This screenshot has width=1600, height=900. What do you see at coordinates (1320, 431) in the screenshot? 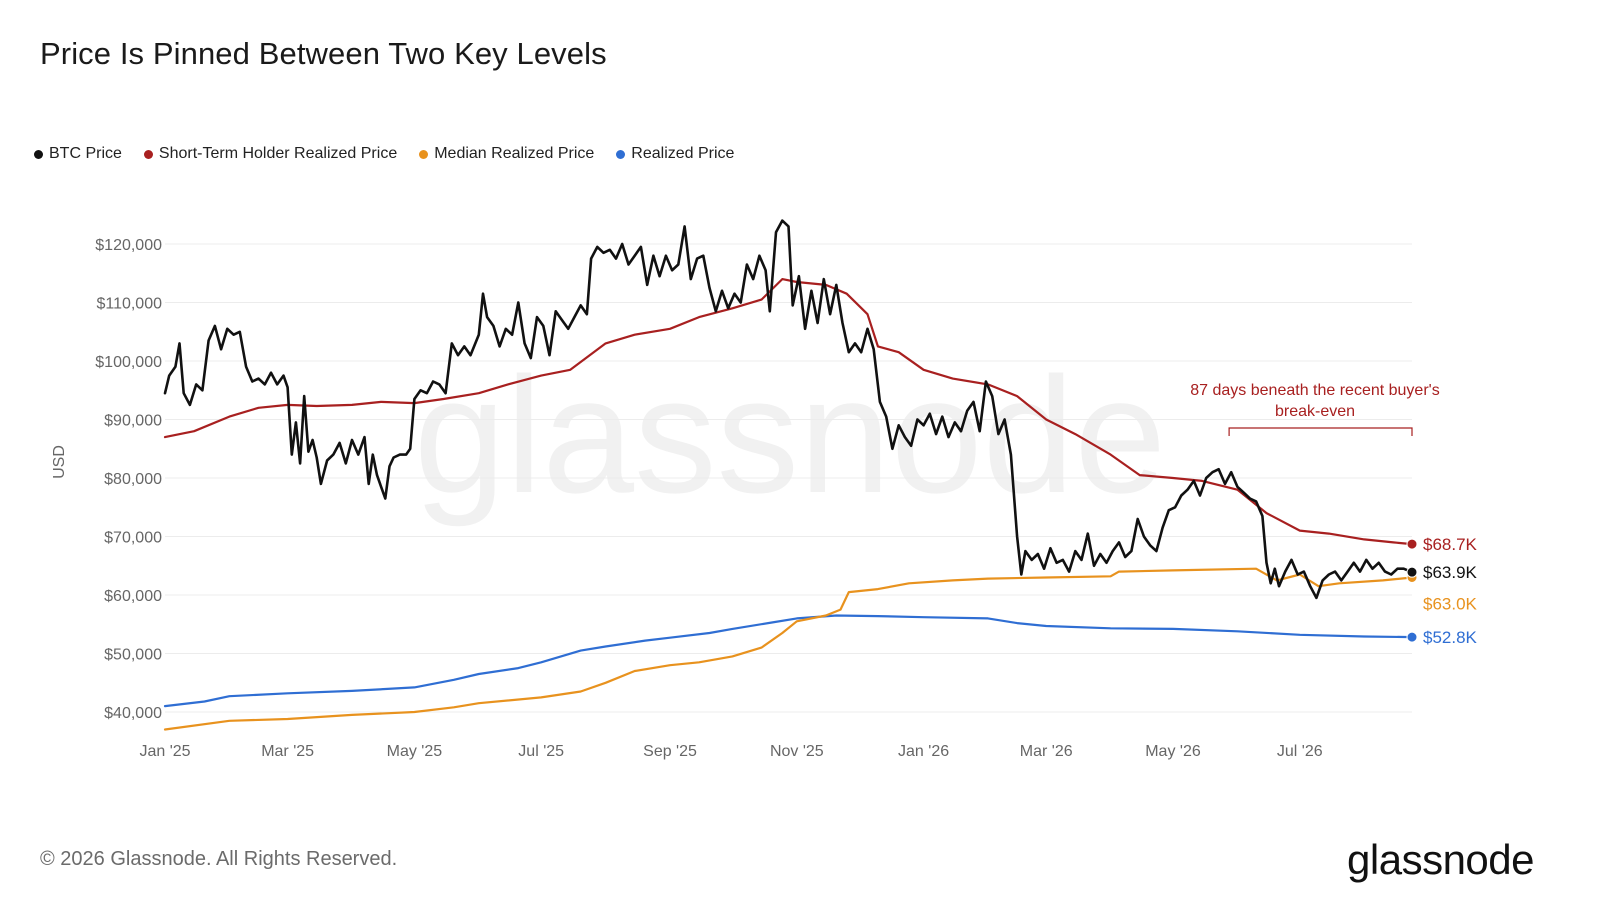
I see `annotation-bracket` at bounding box center [1320, 431].